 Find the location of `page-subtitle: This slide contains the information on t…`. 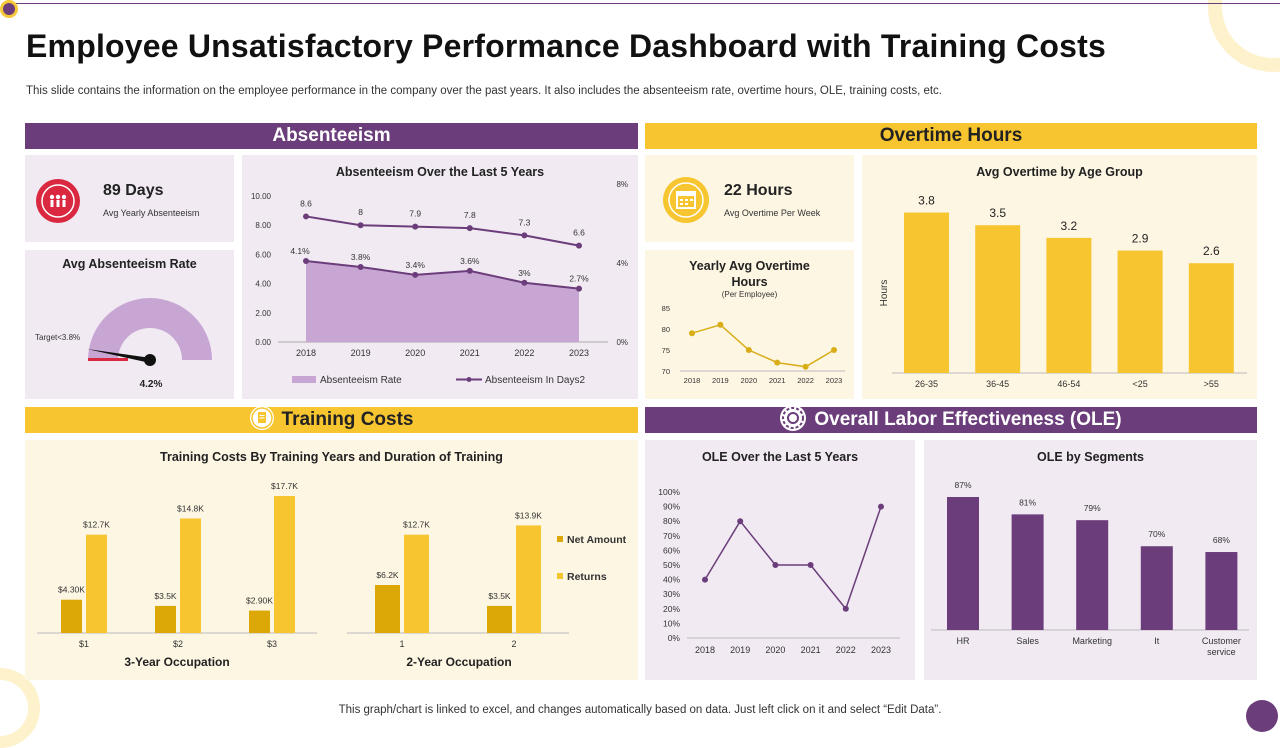

page-subtitle: This slide contains the information on t… is located at coordinates (484, 91).